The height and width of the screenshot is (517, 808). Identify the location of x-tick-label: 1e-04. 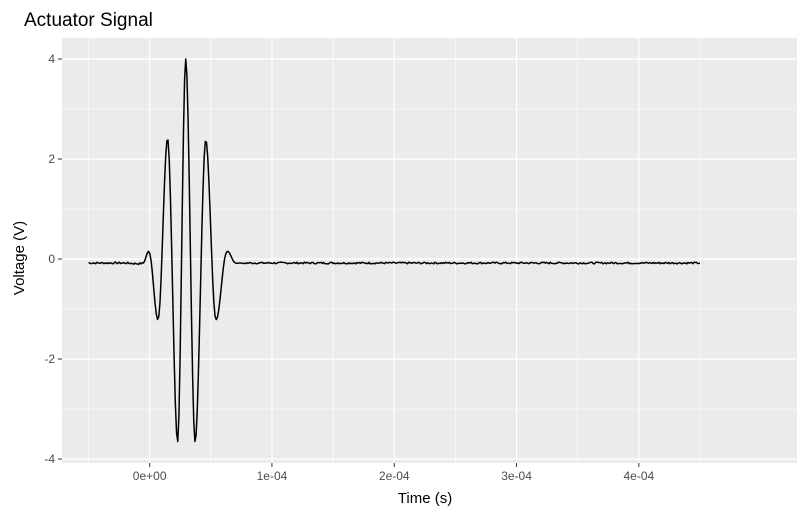
(272, 476).